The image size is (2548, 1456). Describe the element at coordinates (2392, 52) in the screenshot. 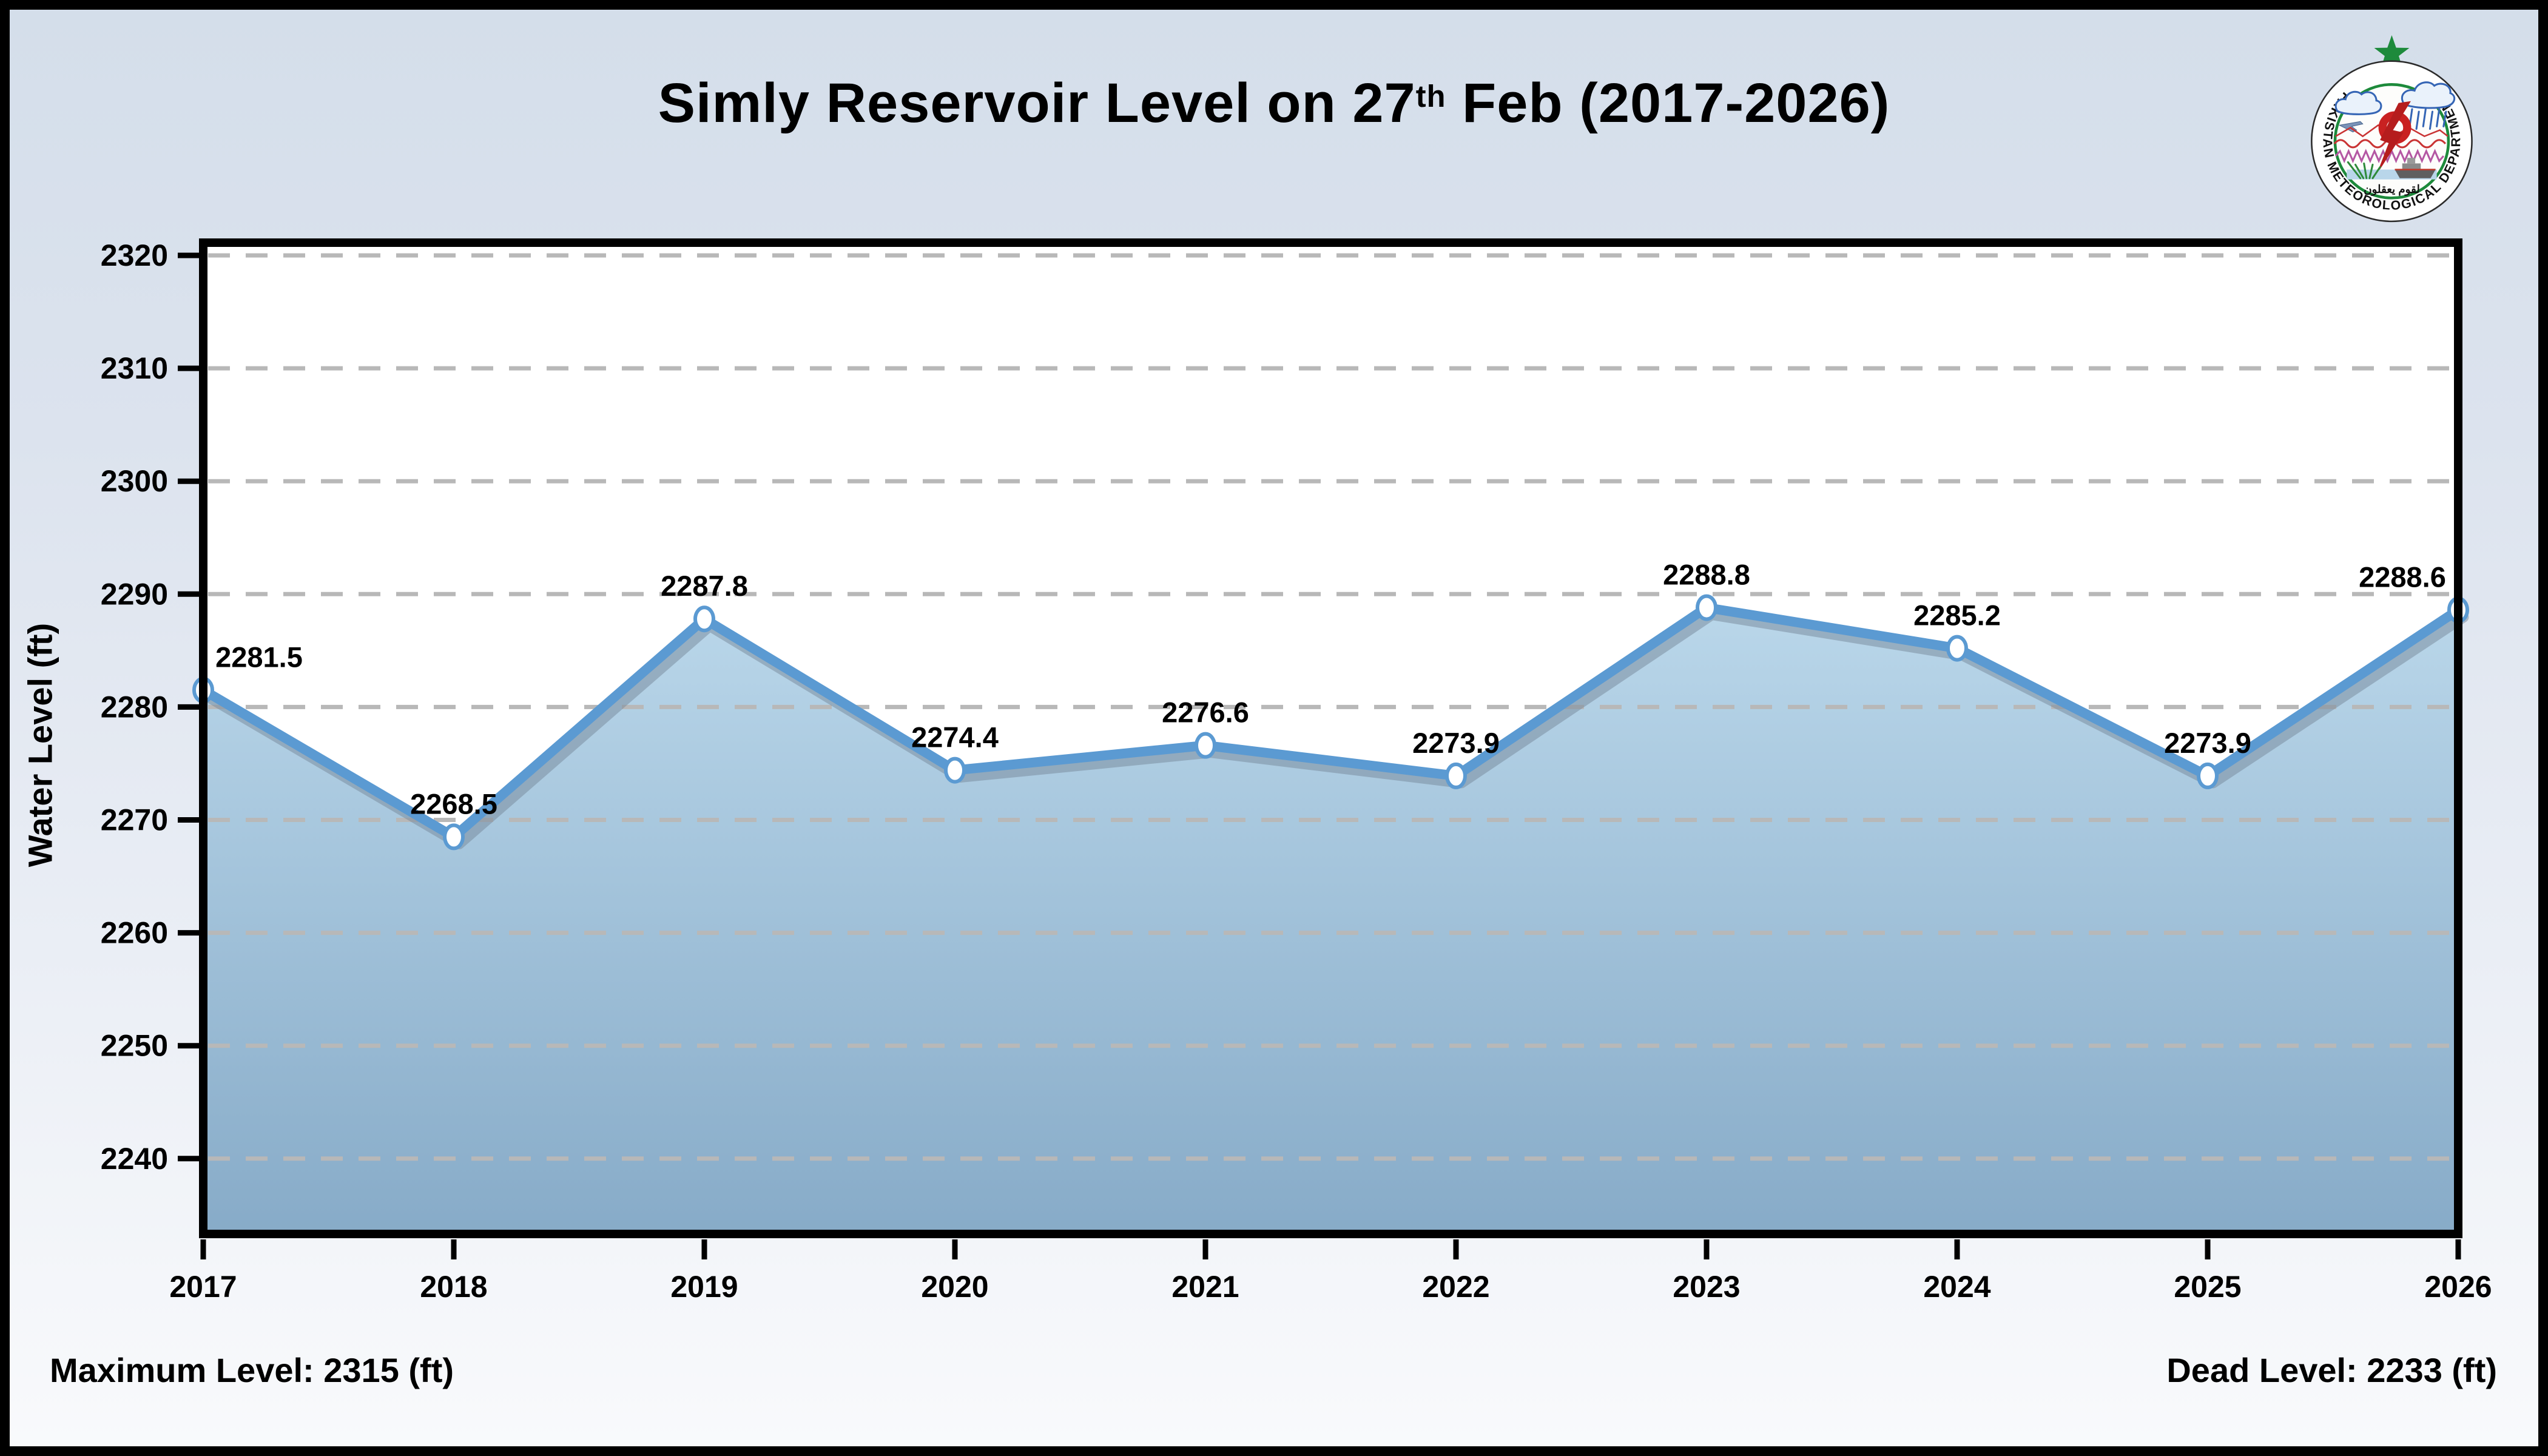

I see `logo-star-icon` at that location.